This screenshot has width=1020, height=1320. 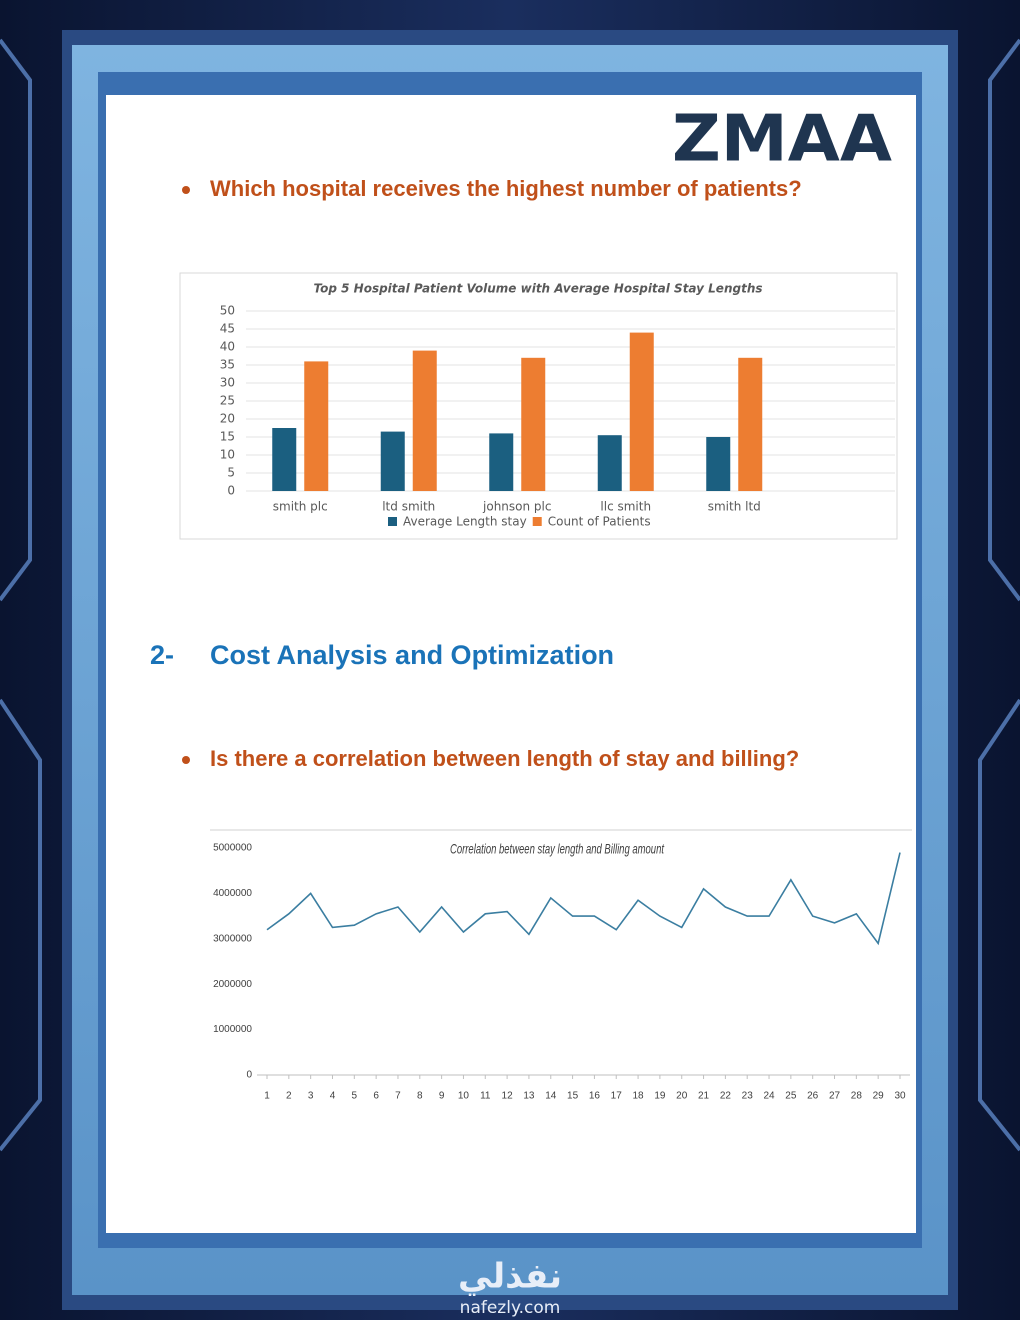 I want to click on legend-label: Average Length stay, so click(x=465, y=522).